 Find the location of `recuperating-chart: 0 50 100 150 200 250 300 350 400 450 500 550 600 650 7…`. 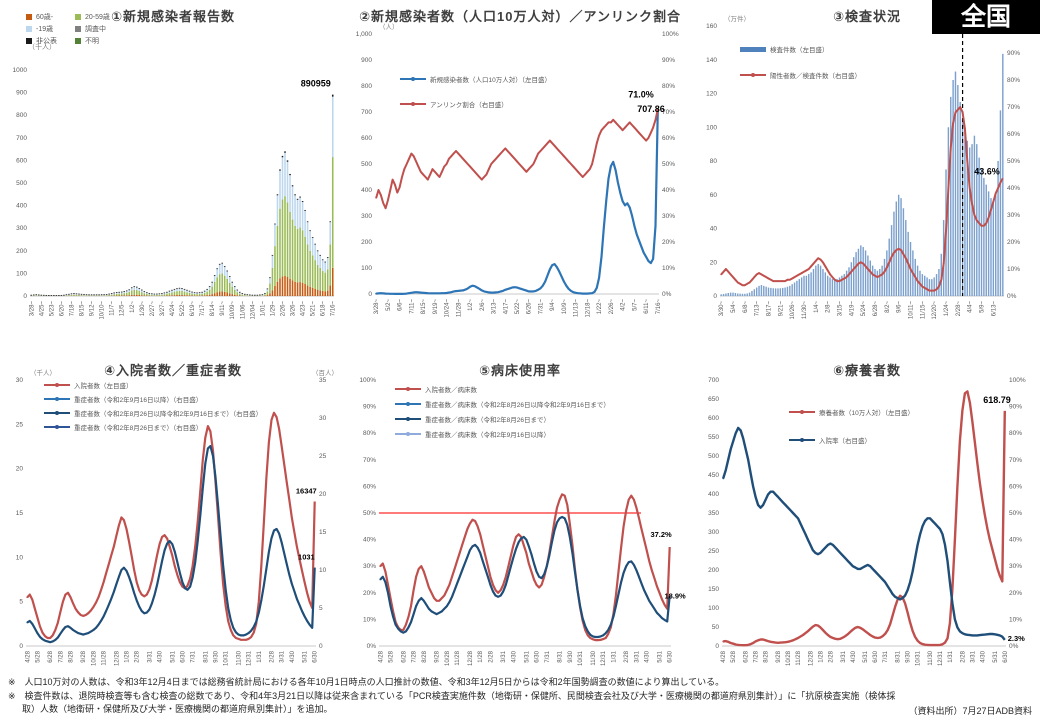

recuperating-chart: 0 50 100 150 200 250 300 350 400 450 500 550 600 650 7… is located at coordinates (867, 521).